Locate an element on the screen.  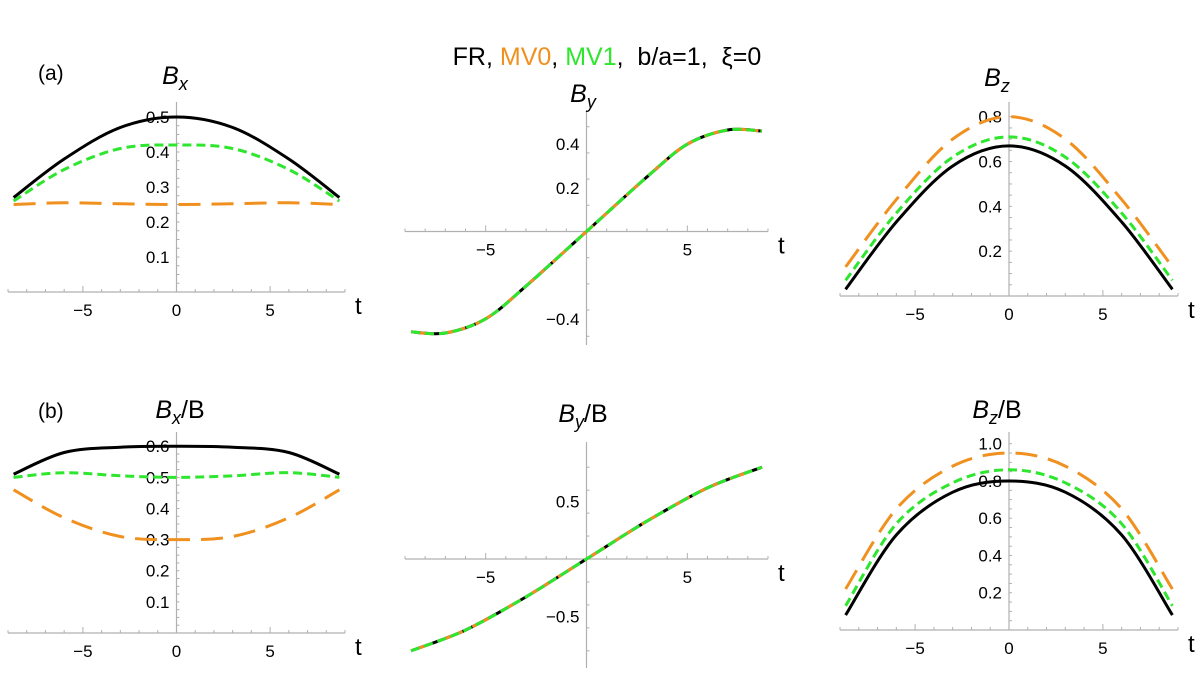
title-part-mv1: MV1 is located at coordinates (591, 57).